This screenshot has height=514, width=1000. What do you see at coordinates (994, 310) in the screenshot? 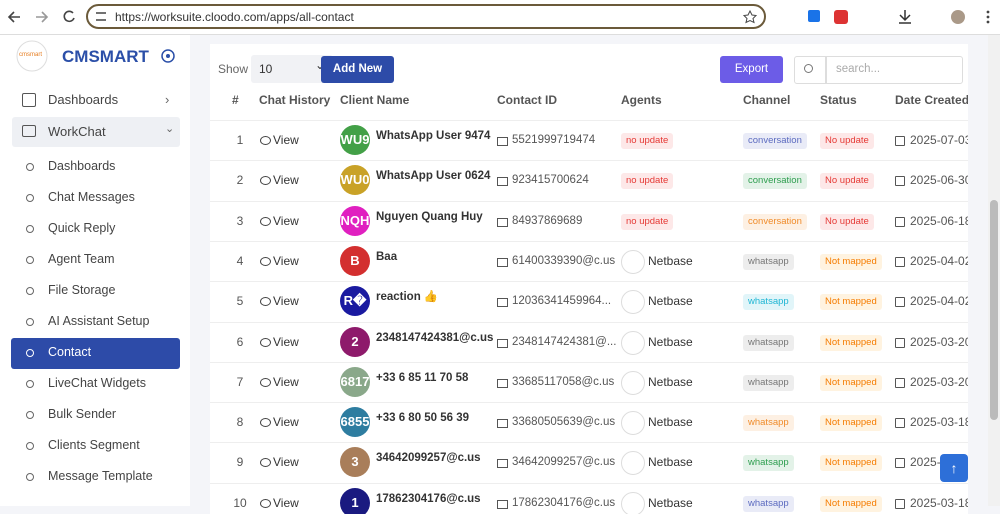
I see `scroll-thumb` at bounding box center [994, 310].